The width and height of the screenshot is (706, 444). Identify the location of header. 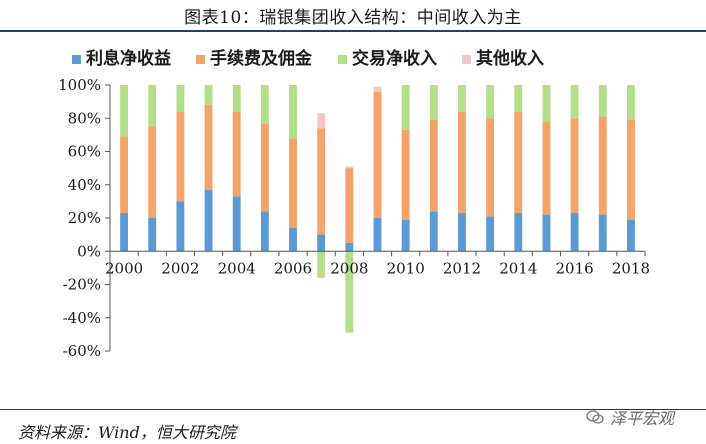
(353, 15).